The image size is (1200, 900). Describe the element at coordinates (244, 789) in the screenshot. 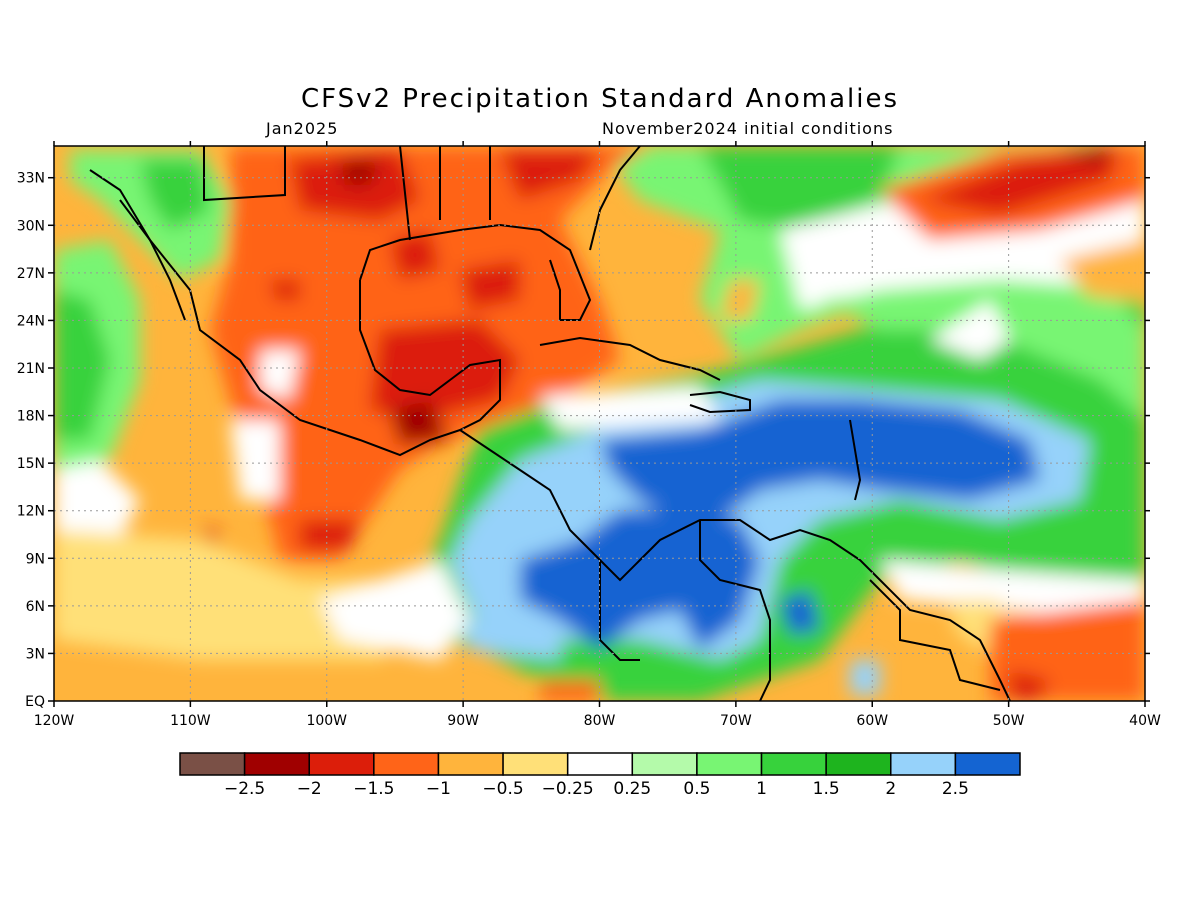

I see `colorbar-label: −2.5` at that location.